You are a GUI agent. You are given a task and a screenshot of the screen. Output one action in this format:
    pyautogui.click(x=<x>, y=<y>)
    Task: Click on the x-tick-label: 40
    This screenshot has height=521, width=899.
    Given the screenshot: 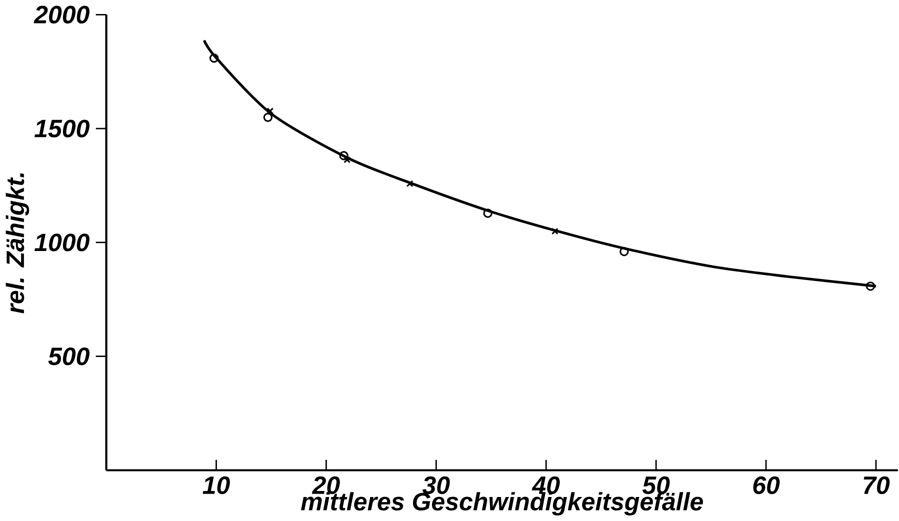 What is the action you would take?
    pyautogui.click(x=546, y=485)
    